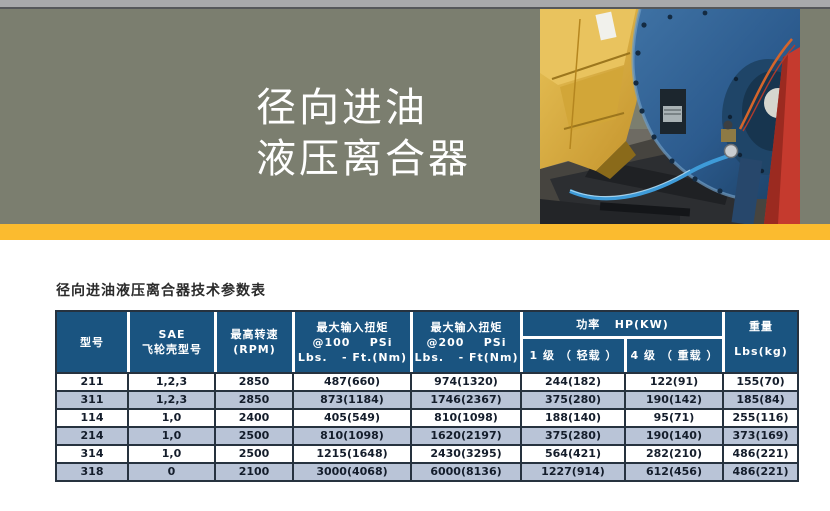 The height and width of the screenshot is (511, 830). Describe the element at coordinates (730, 139) in the screenshot. I see `hose-fitting` at that location.